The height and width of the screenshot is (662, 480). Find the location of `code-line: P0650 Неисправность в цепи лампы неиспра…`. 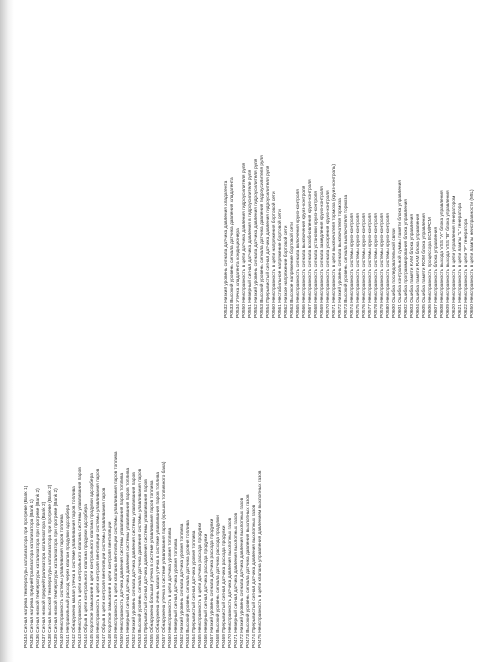

code-line: P0650 Неисправность в цепи лампы неиспра… is located at coordinates (472, 253).